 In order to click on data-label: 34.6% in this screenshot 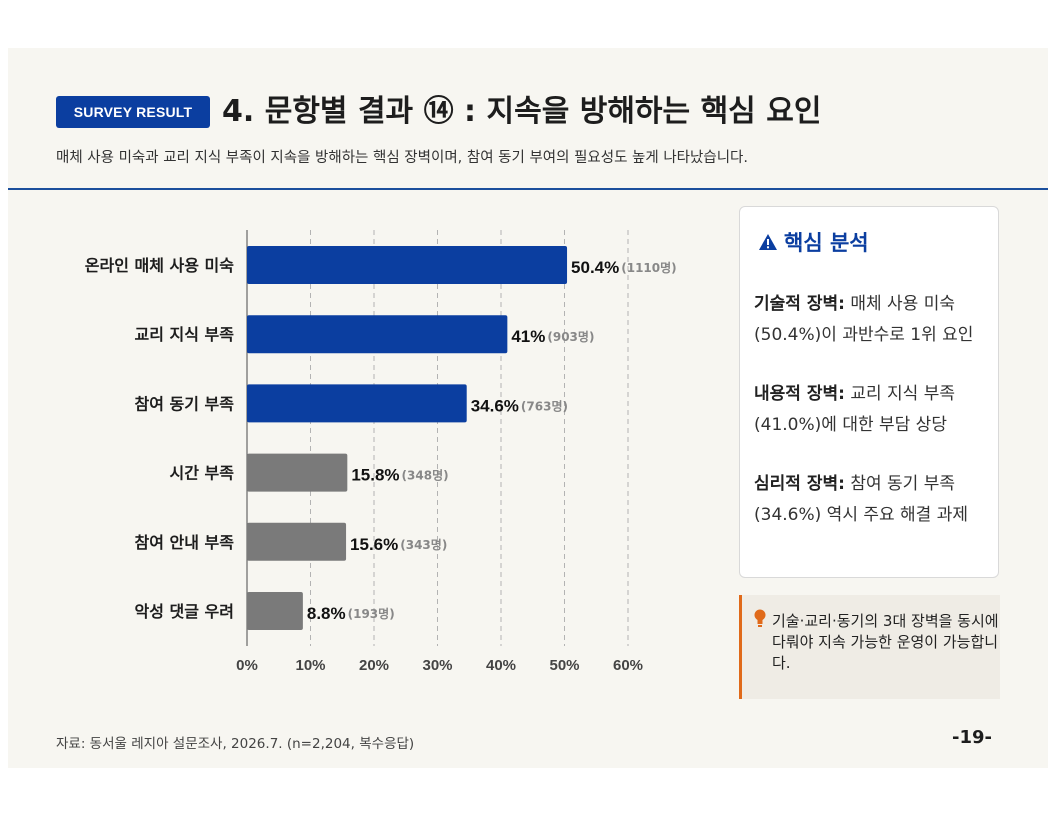, I will do `click(495, 405)`.